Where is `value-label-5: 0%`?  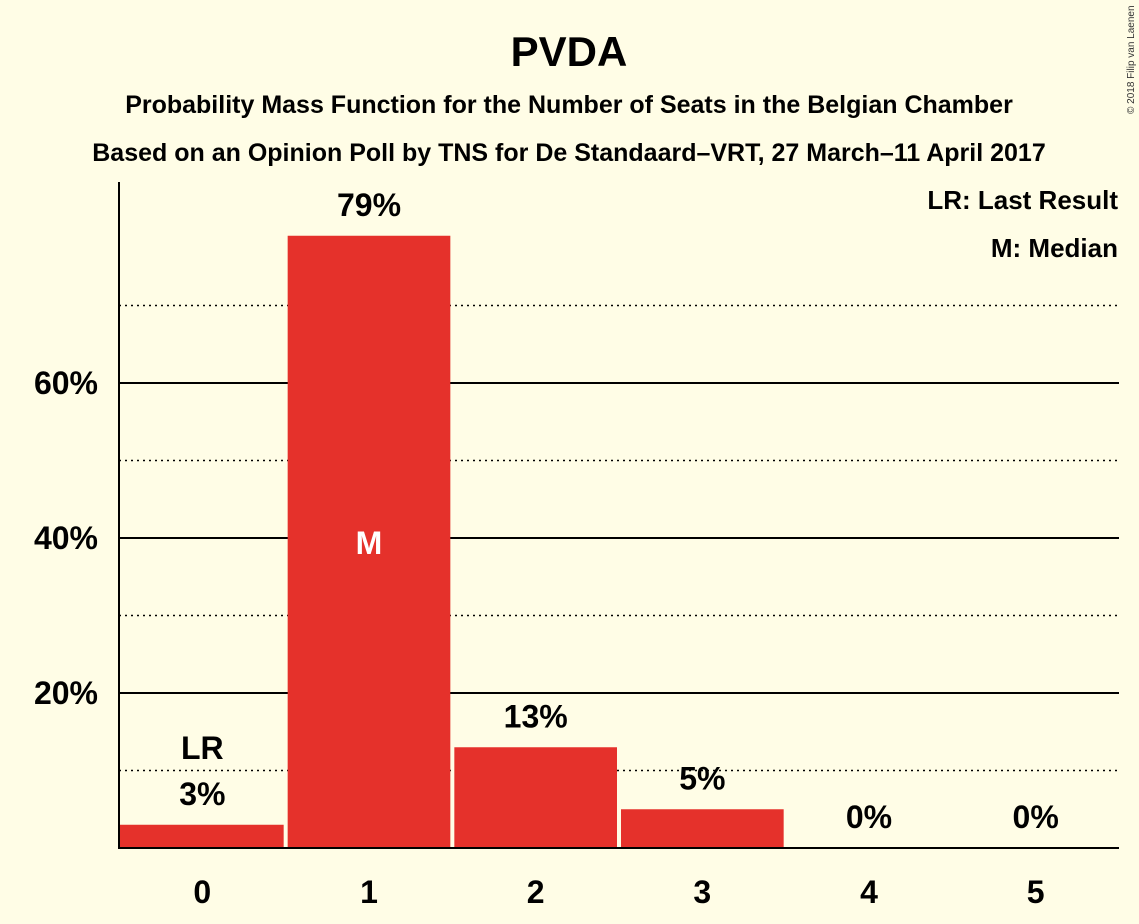 value-label-5: 0% is located at coordinates (1036, 817).